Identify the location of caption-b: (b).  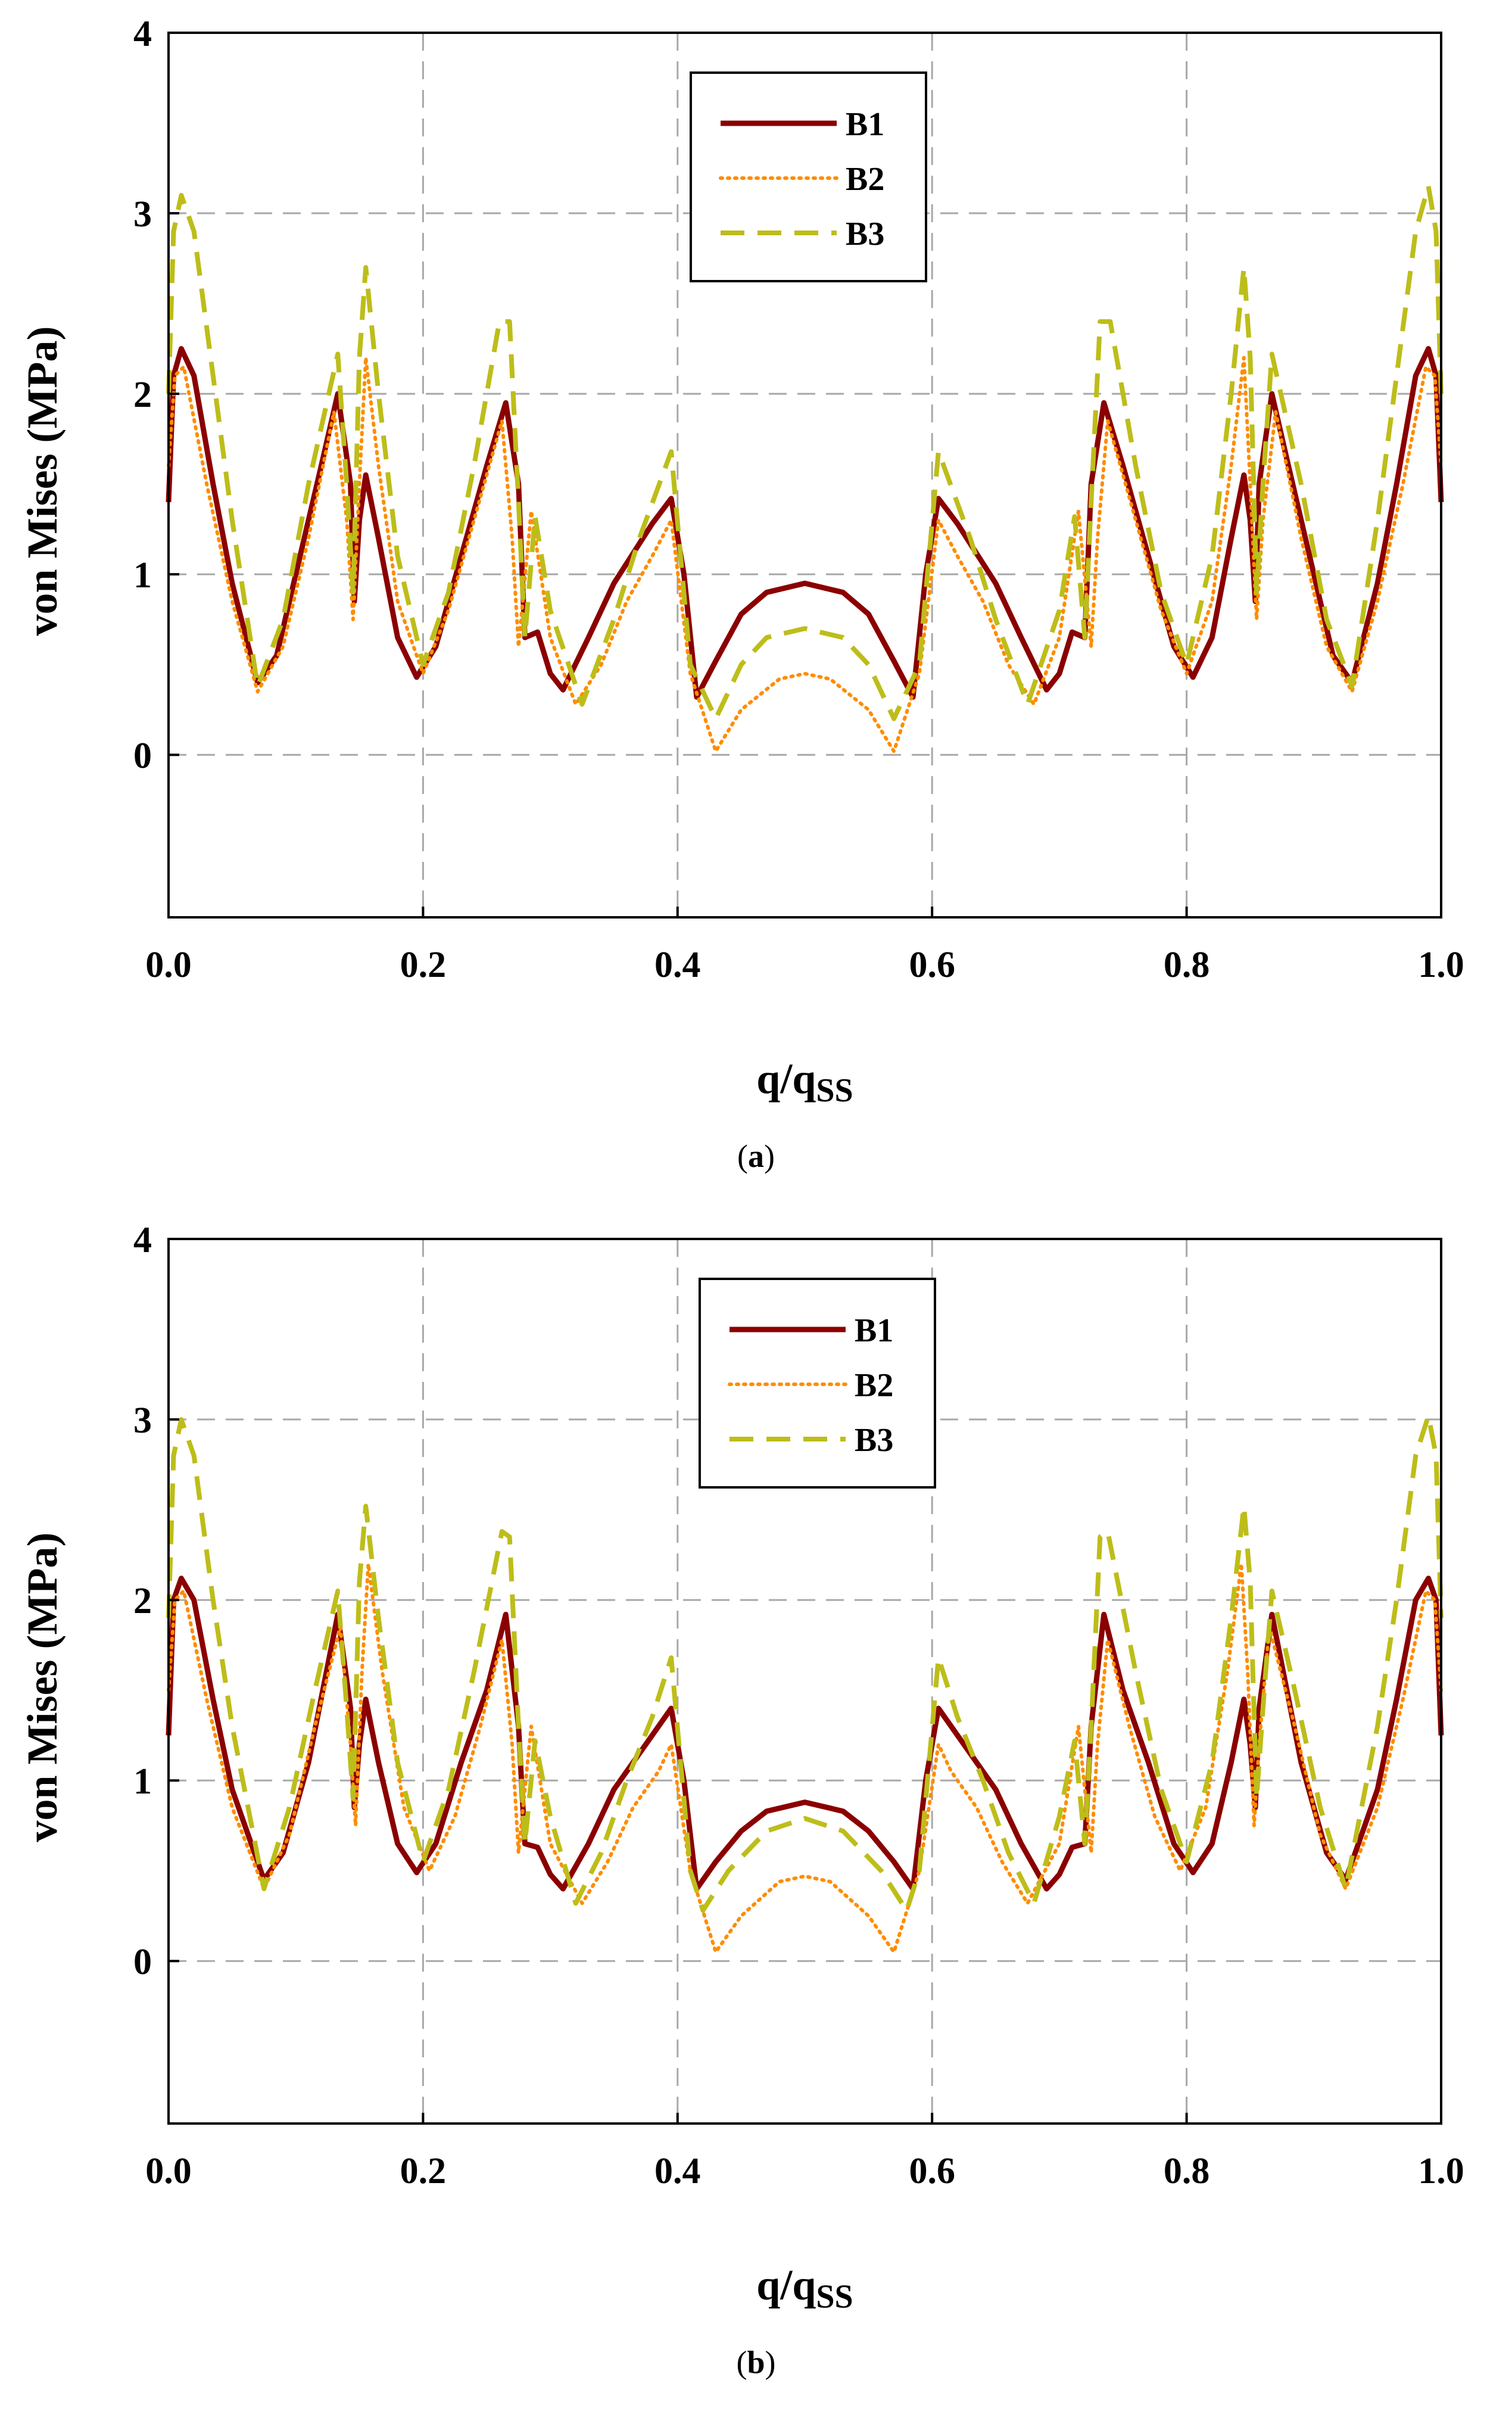
(756, 2362).